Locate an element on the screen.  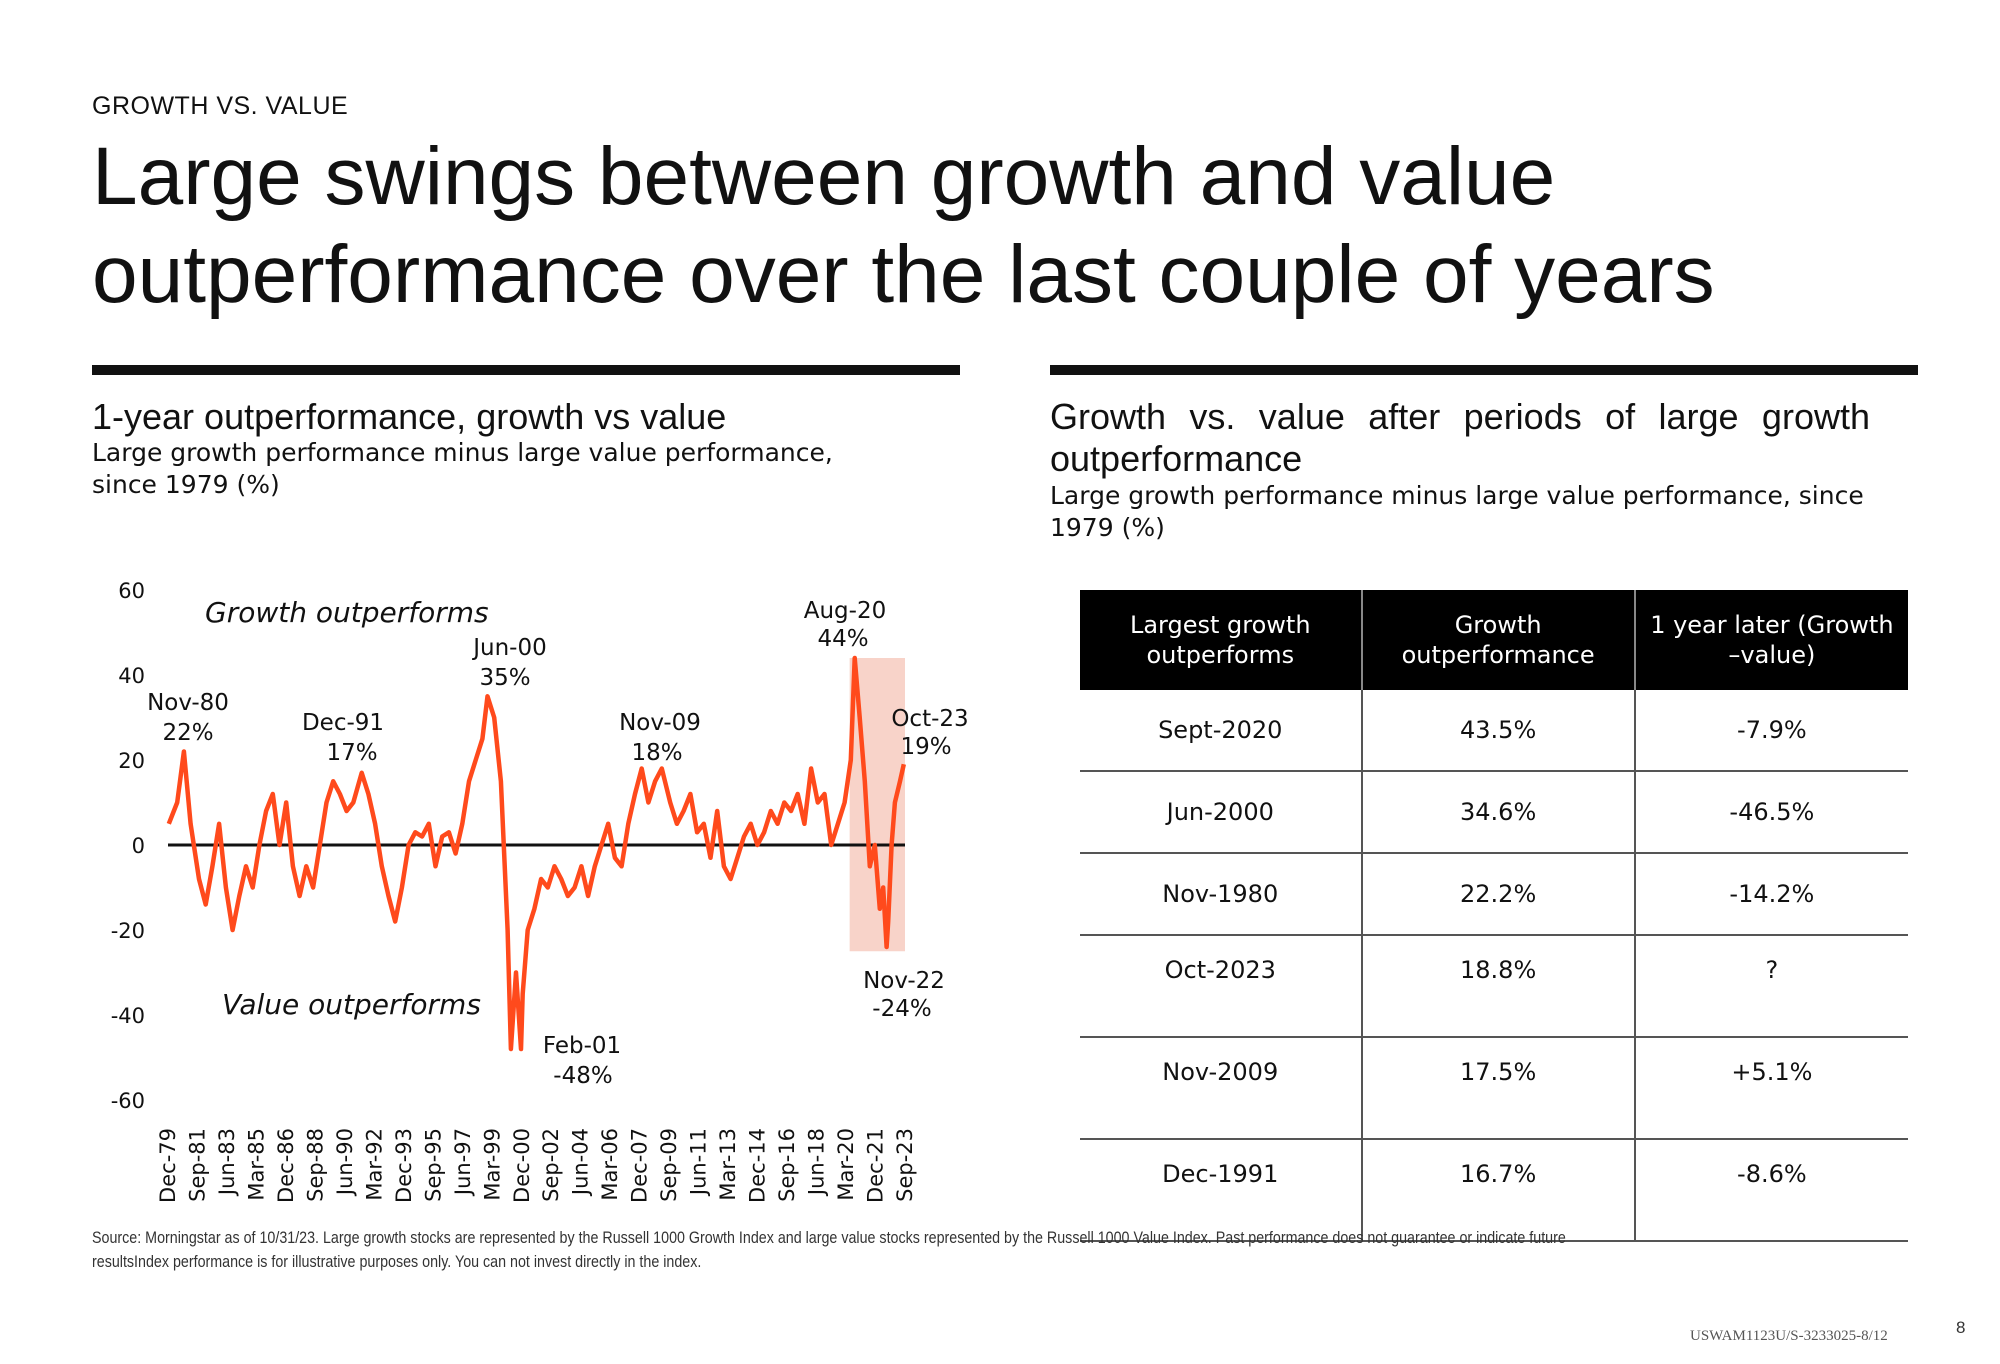
annotation-value: -24% is located at coordinates (901, 1009).